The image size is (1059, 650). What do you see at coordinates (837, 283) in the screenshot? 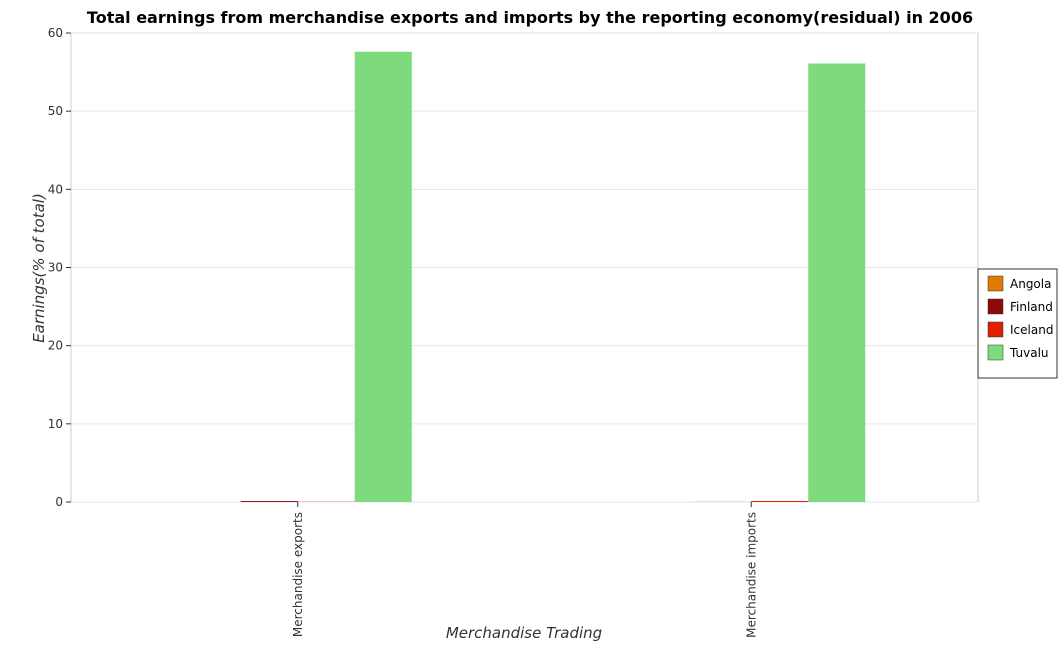
I see `bar-tuvalu-imports` at bounding box center [837, 283].